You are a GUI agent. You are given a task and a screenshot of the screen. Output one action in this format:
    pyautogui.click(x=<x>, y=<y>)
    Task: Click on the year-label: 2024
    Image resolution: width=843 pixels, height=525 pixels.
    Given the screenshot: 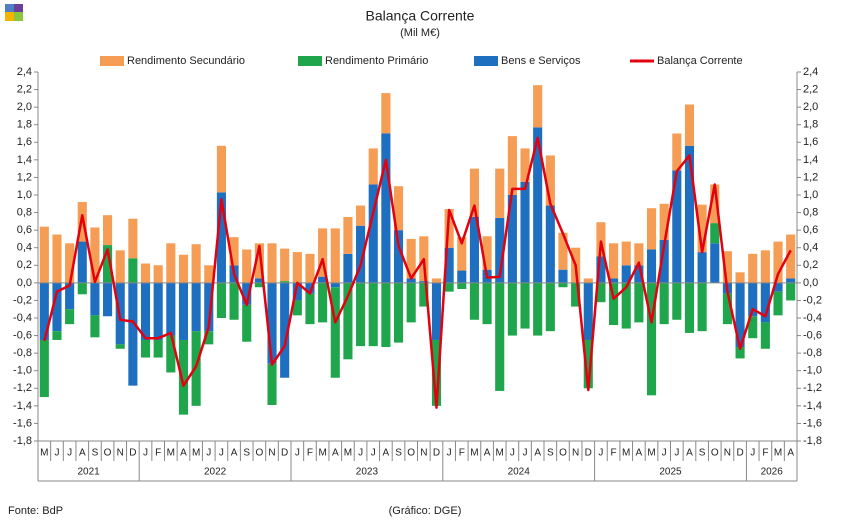 What is the action you would take?
    pyautogui.click(x=519, y=472)
    